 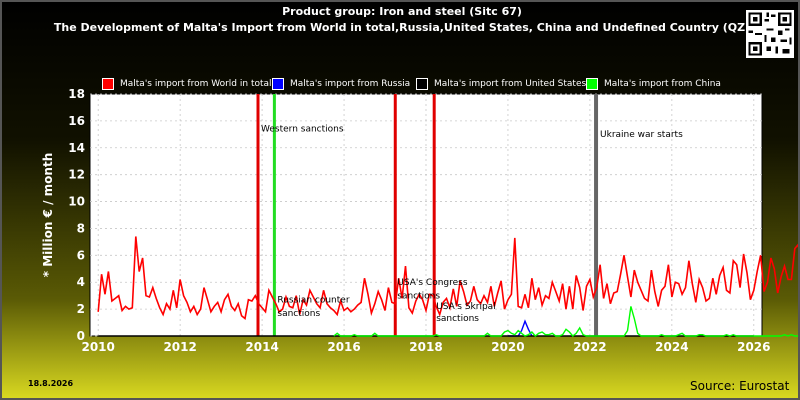 What do you see at coordinates (108, 84) in the screenshot?
I see `legend-swatch-red` at bounding box center [108, 84].